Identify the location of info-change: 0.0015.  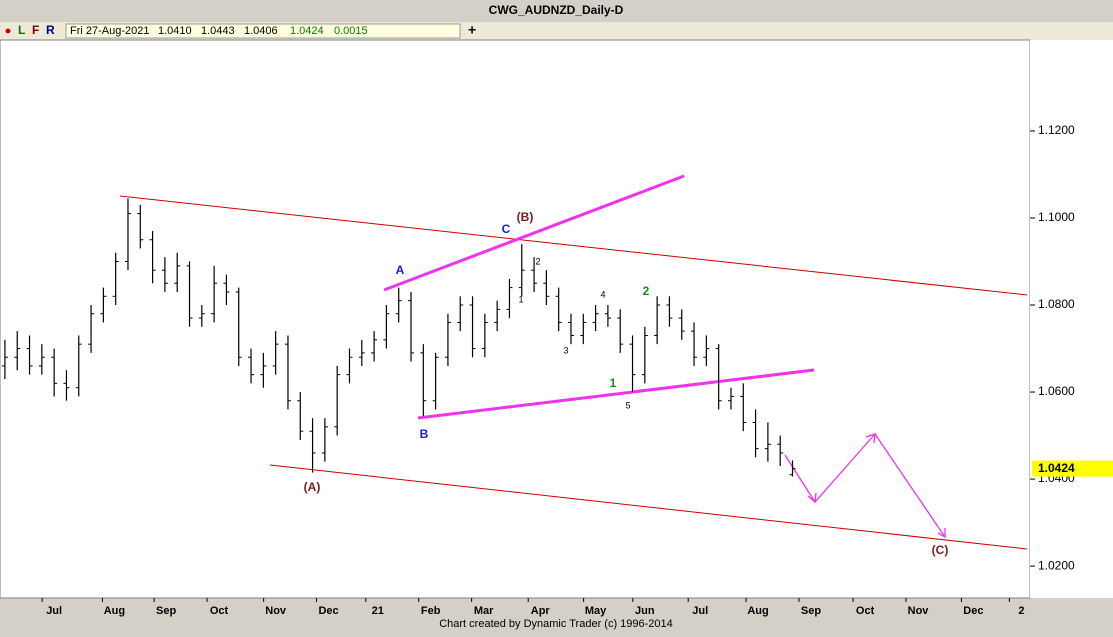
(351, 31).